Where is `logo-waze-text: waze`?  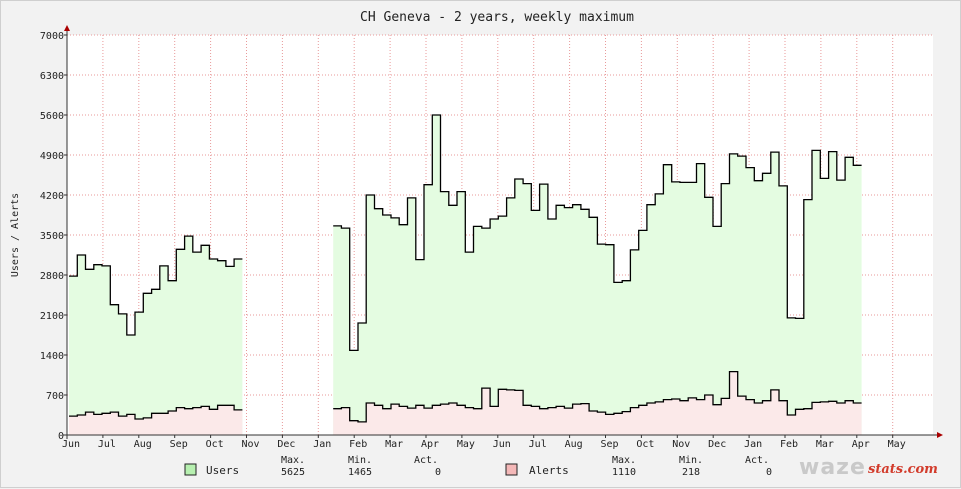 logo-waze-text: waze is located at coordinates (832, 467).